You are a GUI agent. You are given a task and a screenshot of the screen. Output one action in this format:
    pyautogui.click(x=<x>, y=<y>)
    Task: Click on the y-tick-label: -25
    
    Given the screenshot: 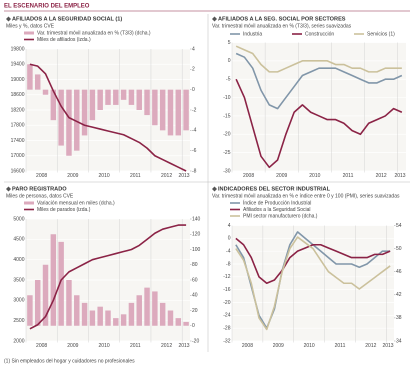 What is the action you would take?
    pyautogui.click(x=226, y=153)
    